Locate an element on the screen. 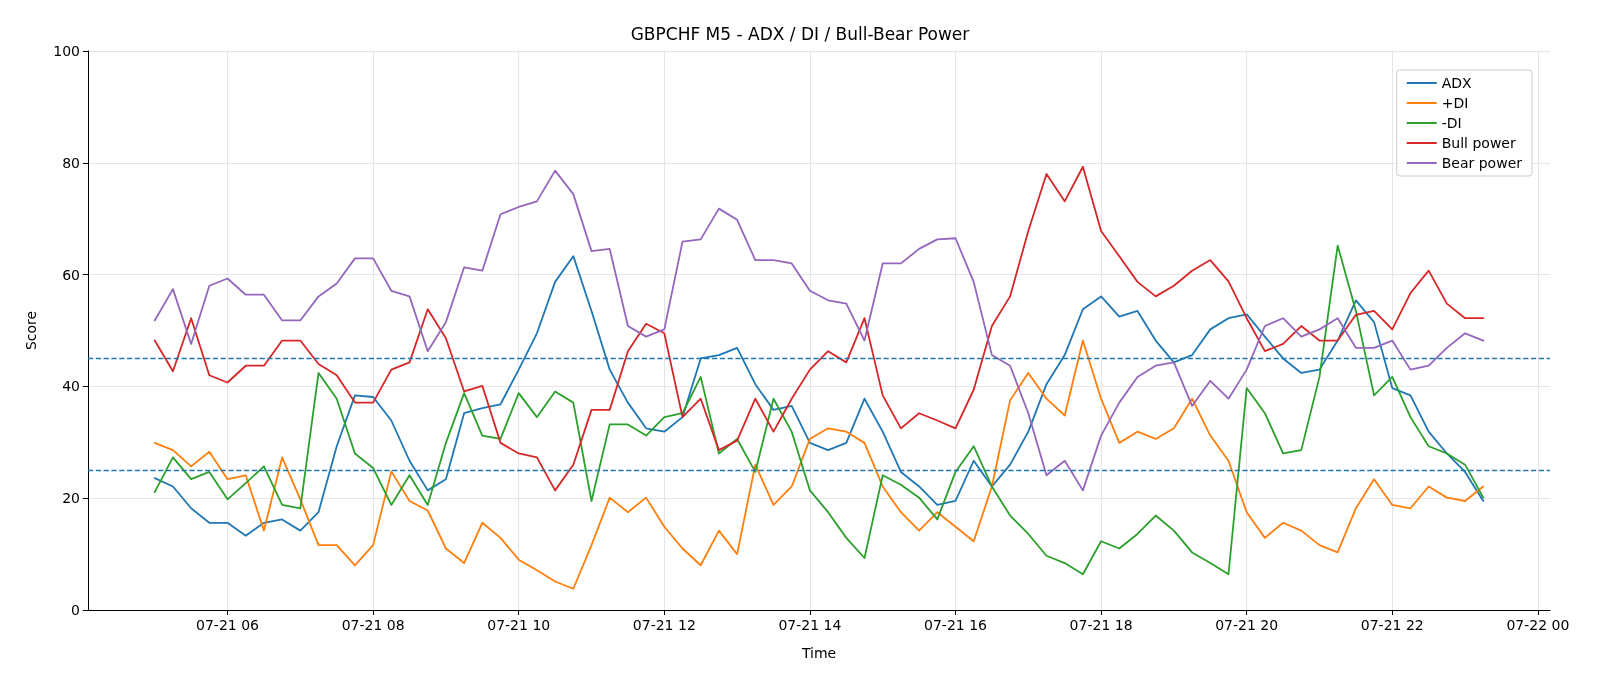 This screenshot has height=686, width=1600. x-tick-label: 07-21 18 is located at coordinates (1101, 625).